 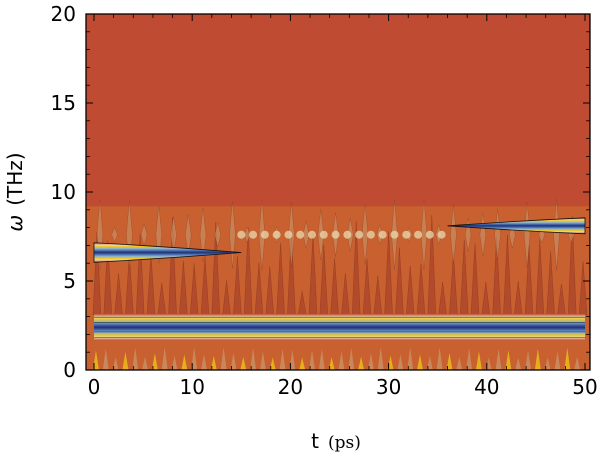 I want to click on contour-line, so click(x=167, y=252).